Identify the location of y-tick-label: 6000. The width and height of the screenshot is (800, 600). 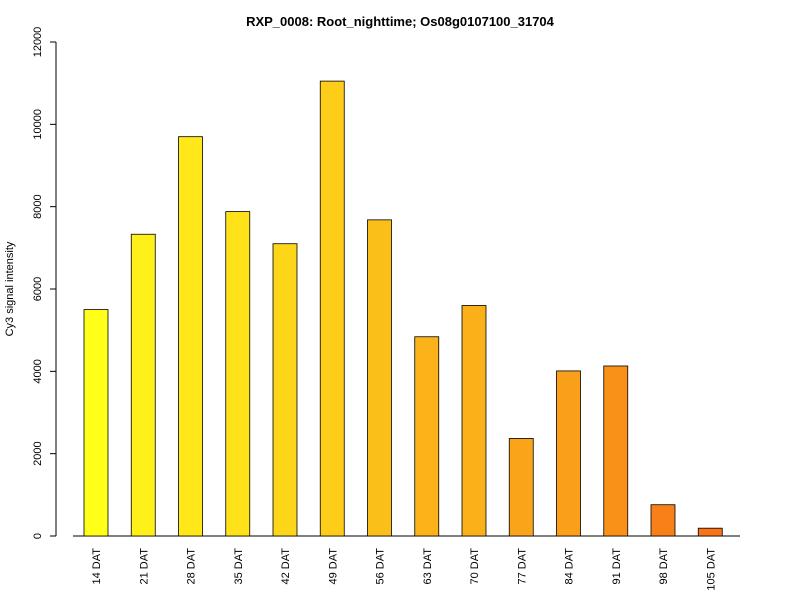
(38, 289).